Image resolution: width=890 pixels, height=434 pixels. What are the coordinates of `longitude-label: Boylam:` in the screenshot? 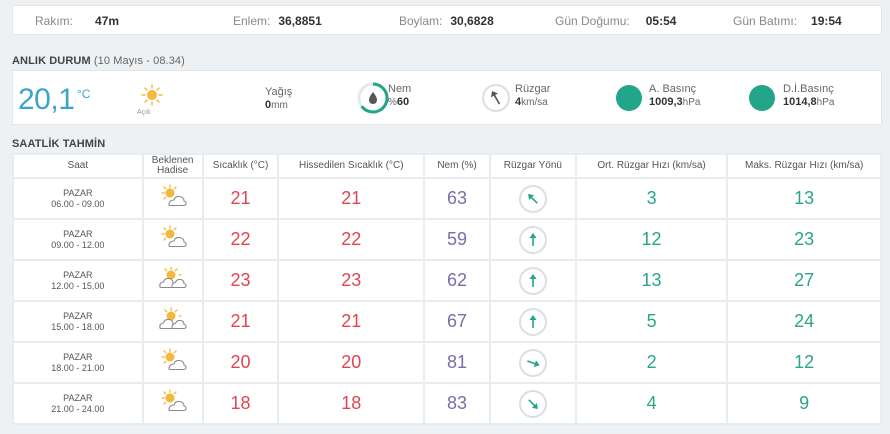 It's located at (421, 21).